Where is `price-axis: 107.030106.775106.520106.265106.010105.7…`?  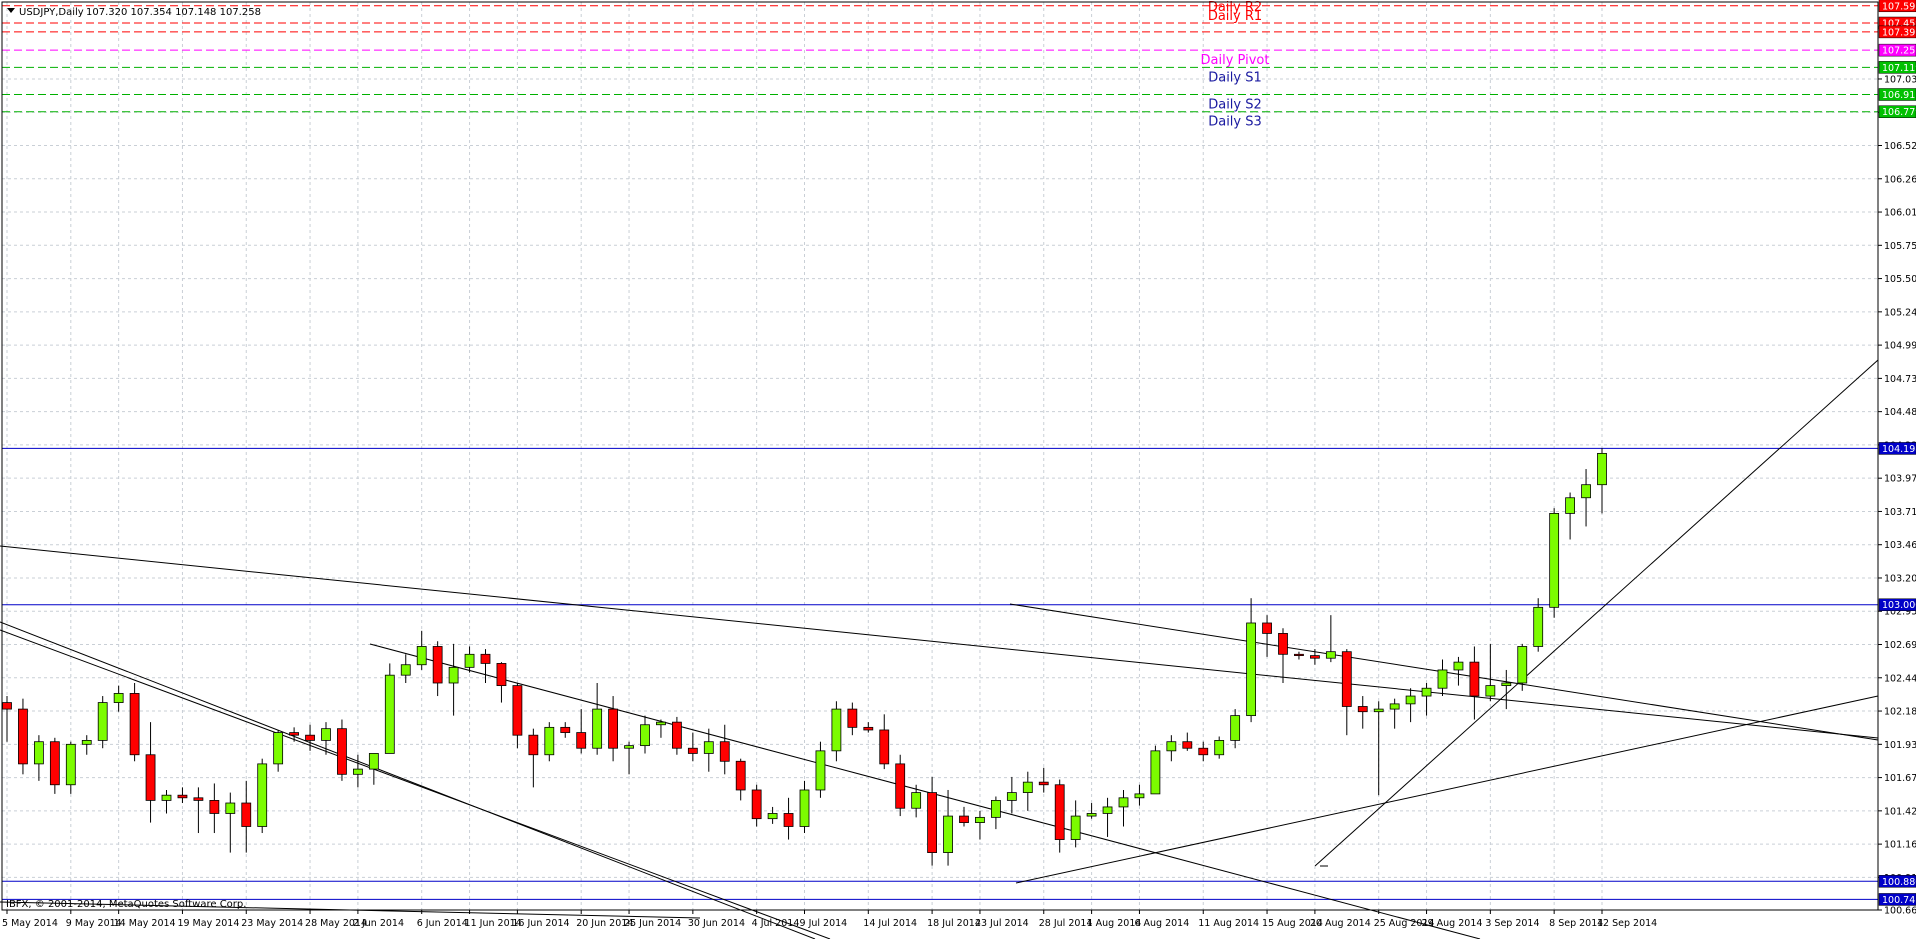 price-axis: 107.030106.775106.520106.265106.010105.7… is located at coordinates (1897, 495).